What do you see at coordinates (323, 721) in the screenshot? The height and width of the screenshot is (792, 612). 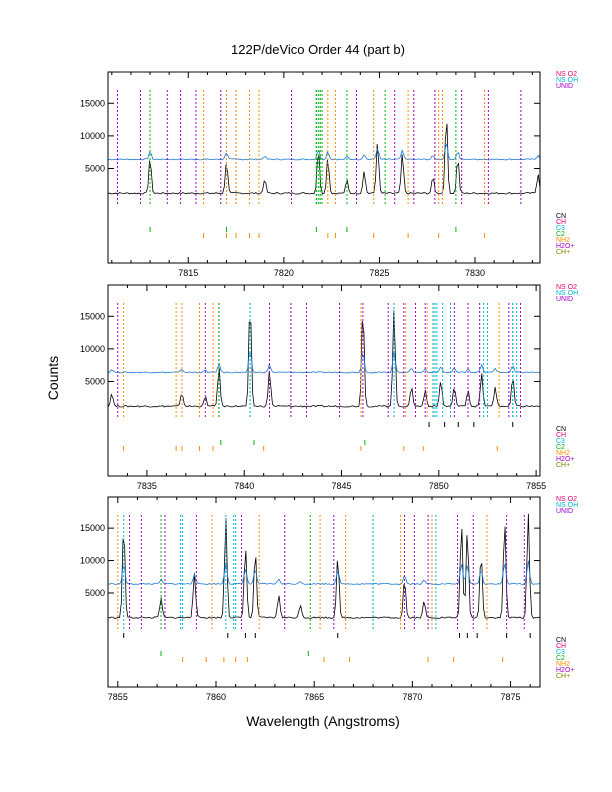 I see `x-axis-label: Wavelength (Angstroms)` at bounding box center [323, 721].